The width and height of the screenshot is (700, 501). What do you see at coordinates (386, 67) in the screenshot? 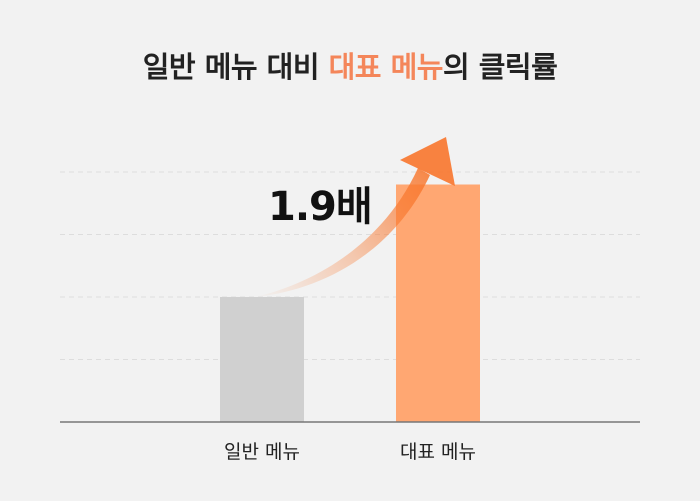
I see `title-highlight: 대표 메뉴` at bounding box center [386, 67].